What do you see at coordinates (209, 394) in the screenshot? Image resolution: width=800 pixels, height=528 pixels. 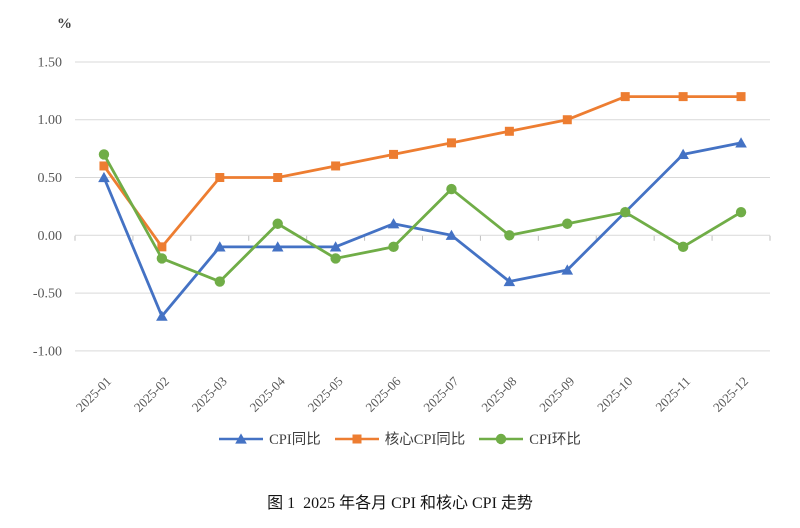 I see `x-axis-tick-label: 2025-03` at bounding box center [209, 394].